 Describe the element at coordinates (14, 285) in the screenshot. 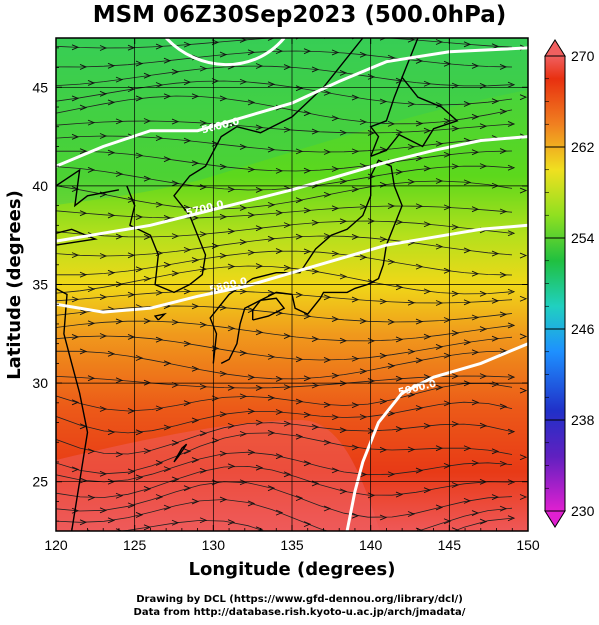

I see `y-axis-label: Latitude (degrees)` at that location.